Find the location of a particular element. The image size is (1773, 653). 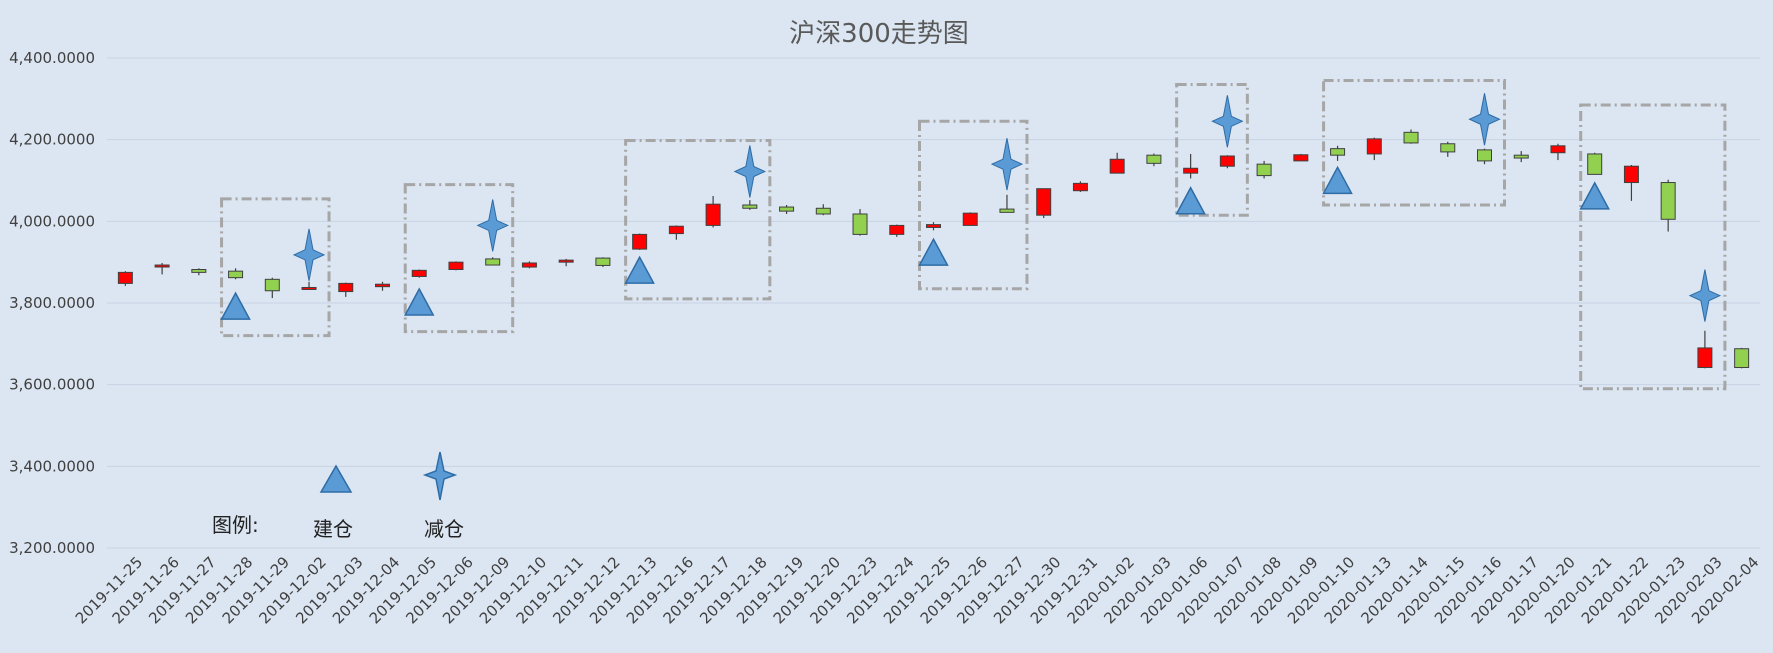

legend: 图例: 建仓 减仓 is located at coordinates (338, 496).